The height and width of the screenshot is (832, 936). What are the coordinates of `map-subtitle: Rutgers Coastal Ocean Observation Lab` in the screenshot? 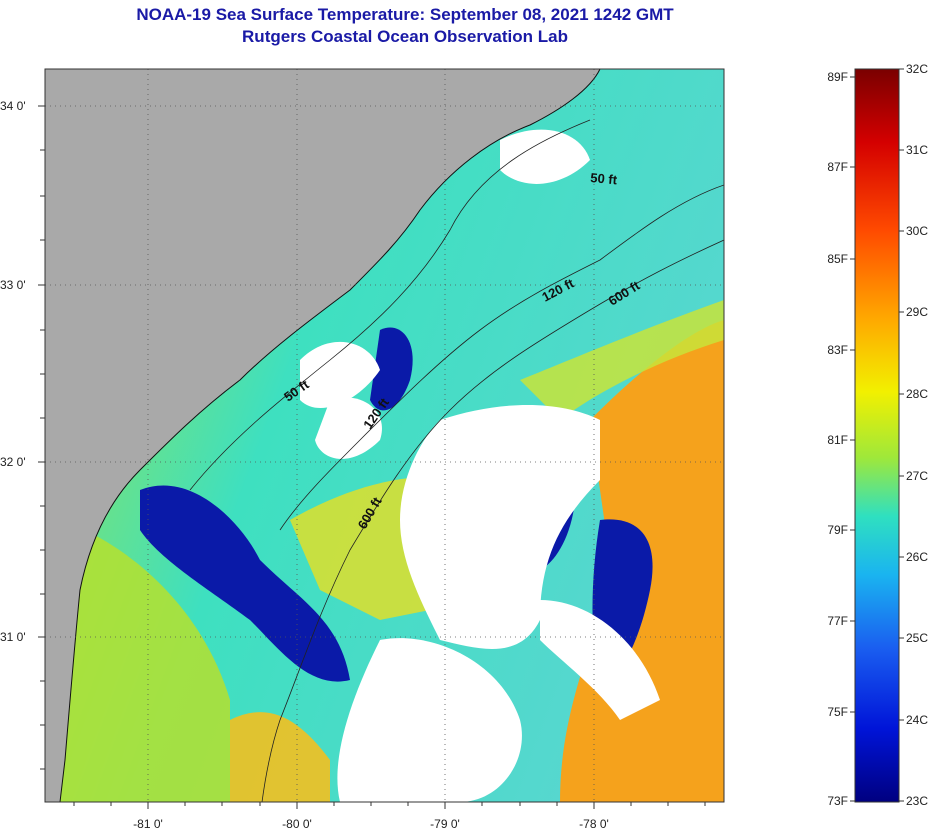 It's located at (405, 36).